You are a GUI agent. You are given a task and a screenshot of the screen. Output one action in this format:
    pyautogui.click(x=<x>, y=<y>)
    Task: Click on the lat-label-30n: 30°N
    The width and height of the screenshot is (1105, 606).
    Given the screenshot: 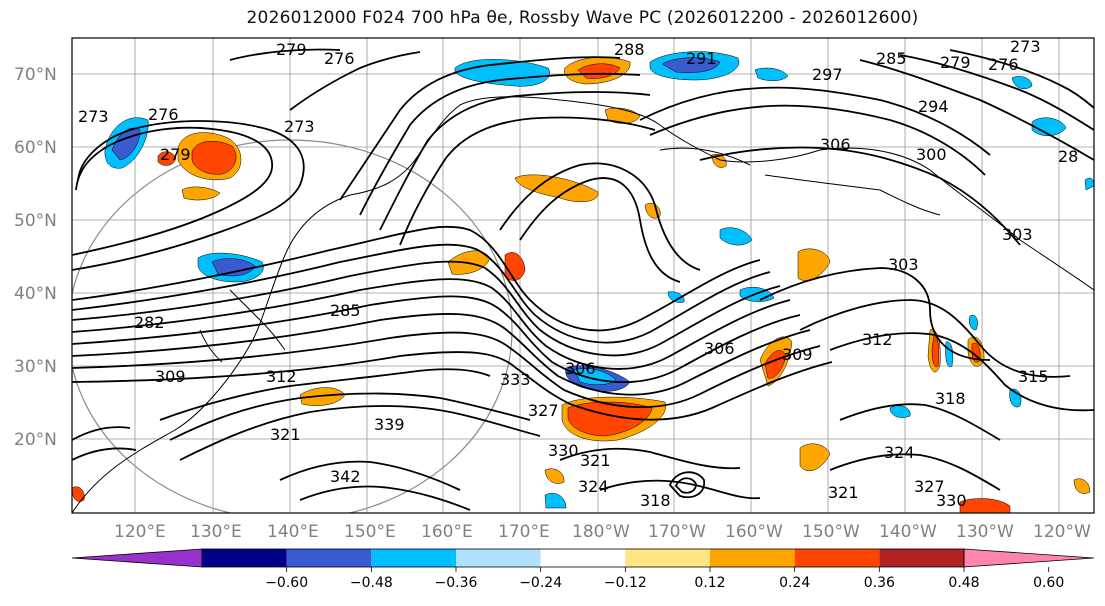 What is the action you would take?
    pyautogui.click(x=35, y=367)
    